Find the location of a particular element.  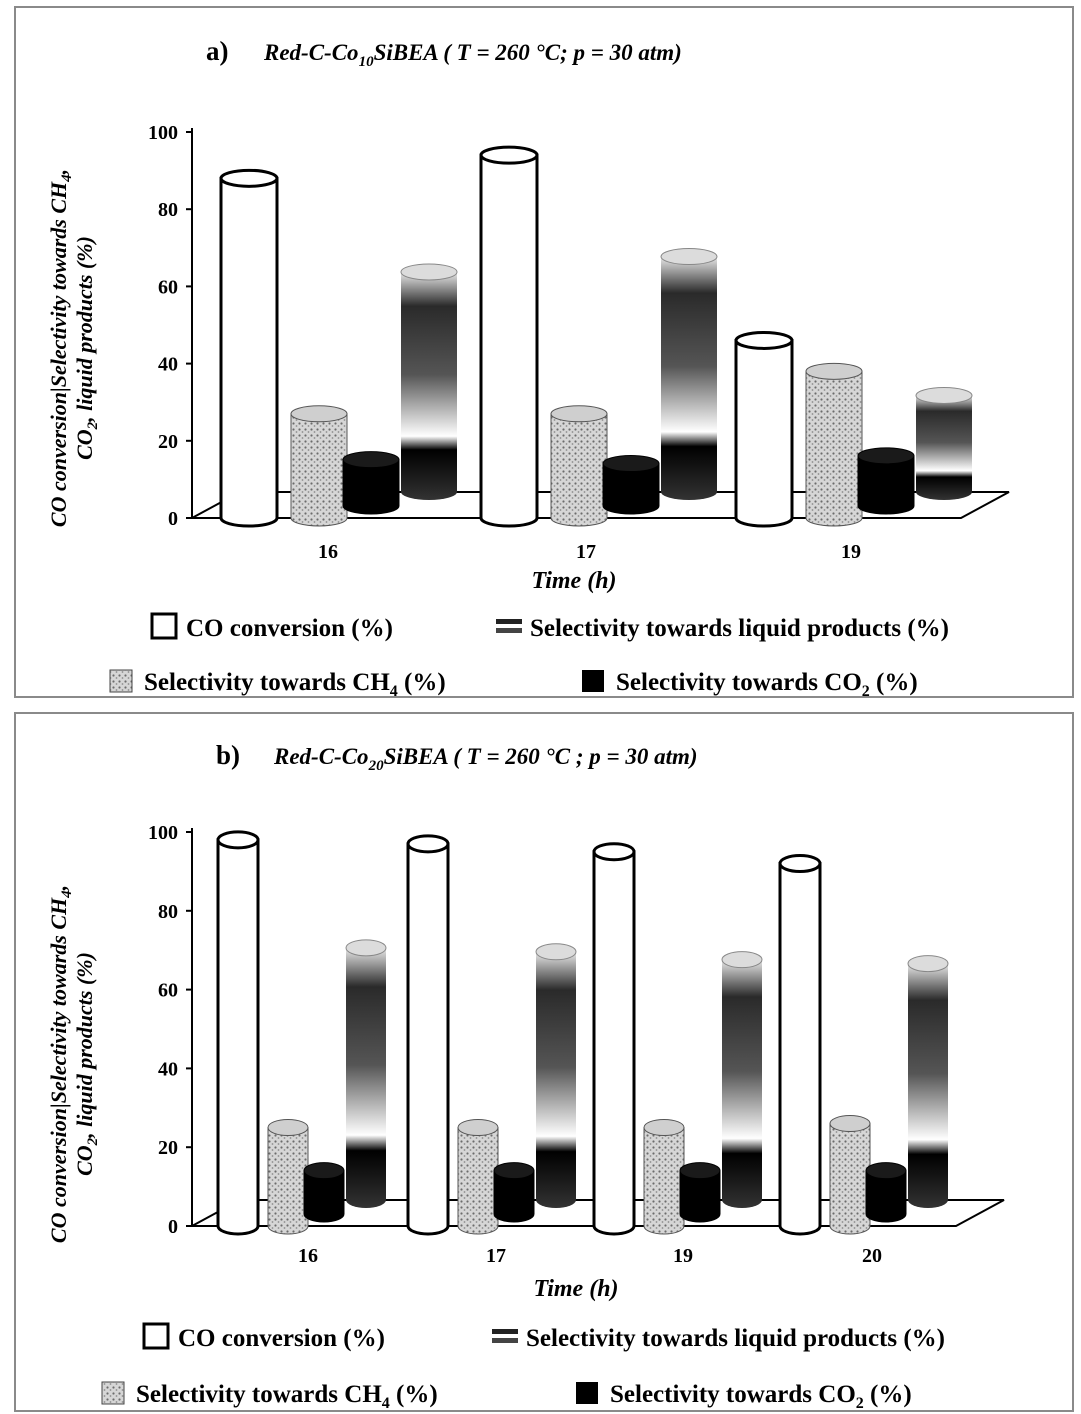

legend-swatch-liquid-b is located at coordinates (509, 630).